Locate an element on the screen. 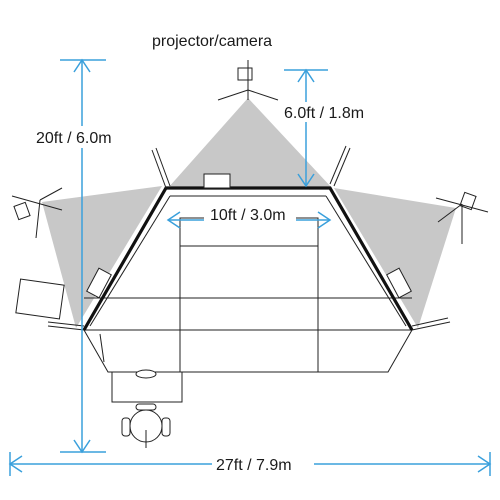 The height and width of the screenshot is (500, 500). screen-width-label-bg is located at coordinates (250, 215).